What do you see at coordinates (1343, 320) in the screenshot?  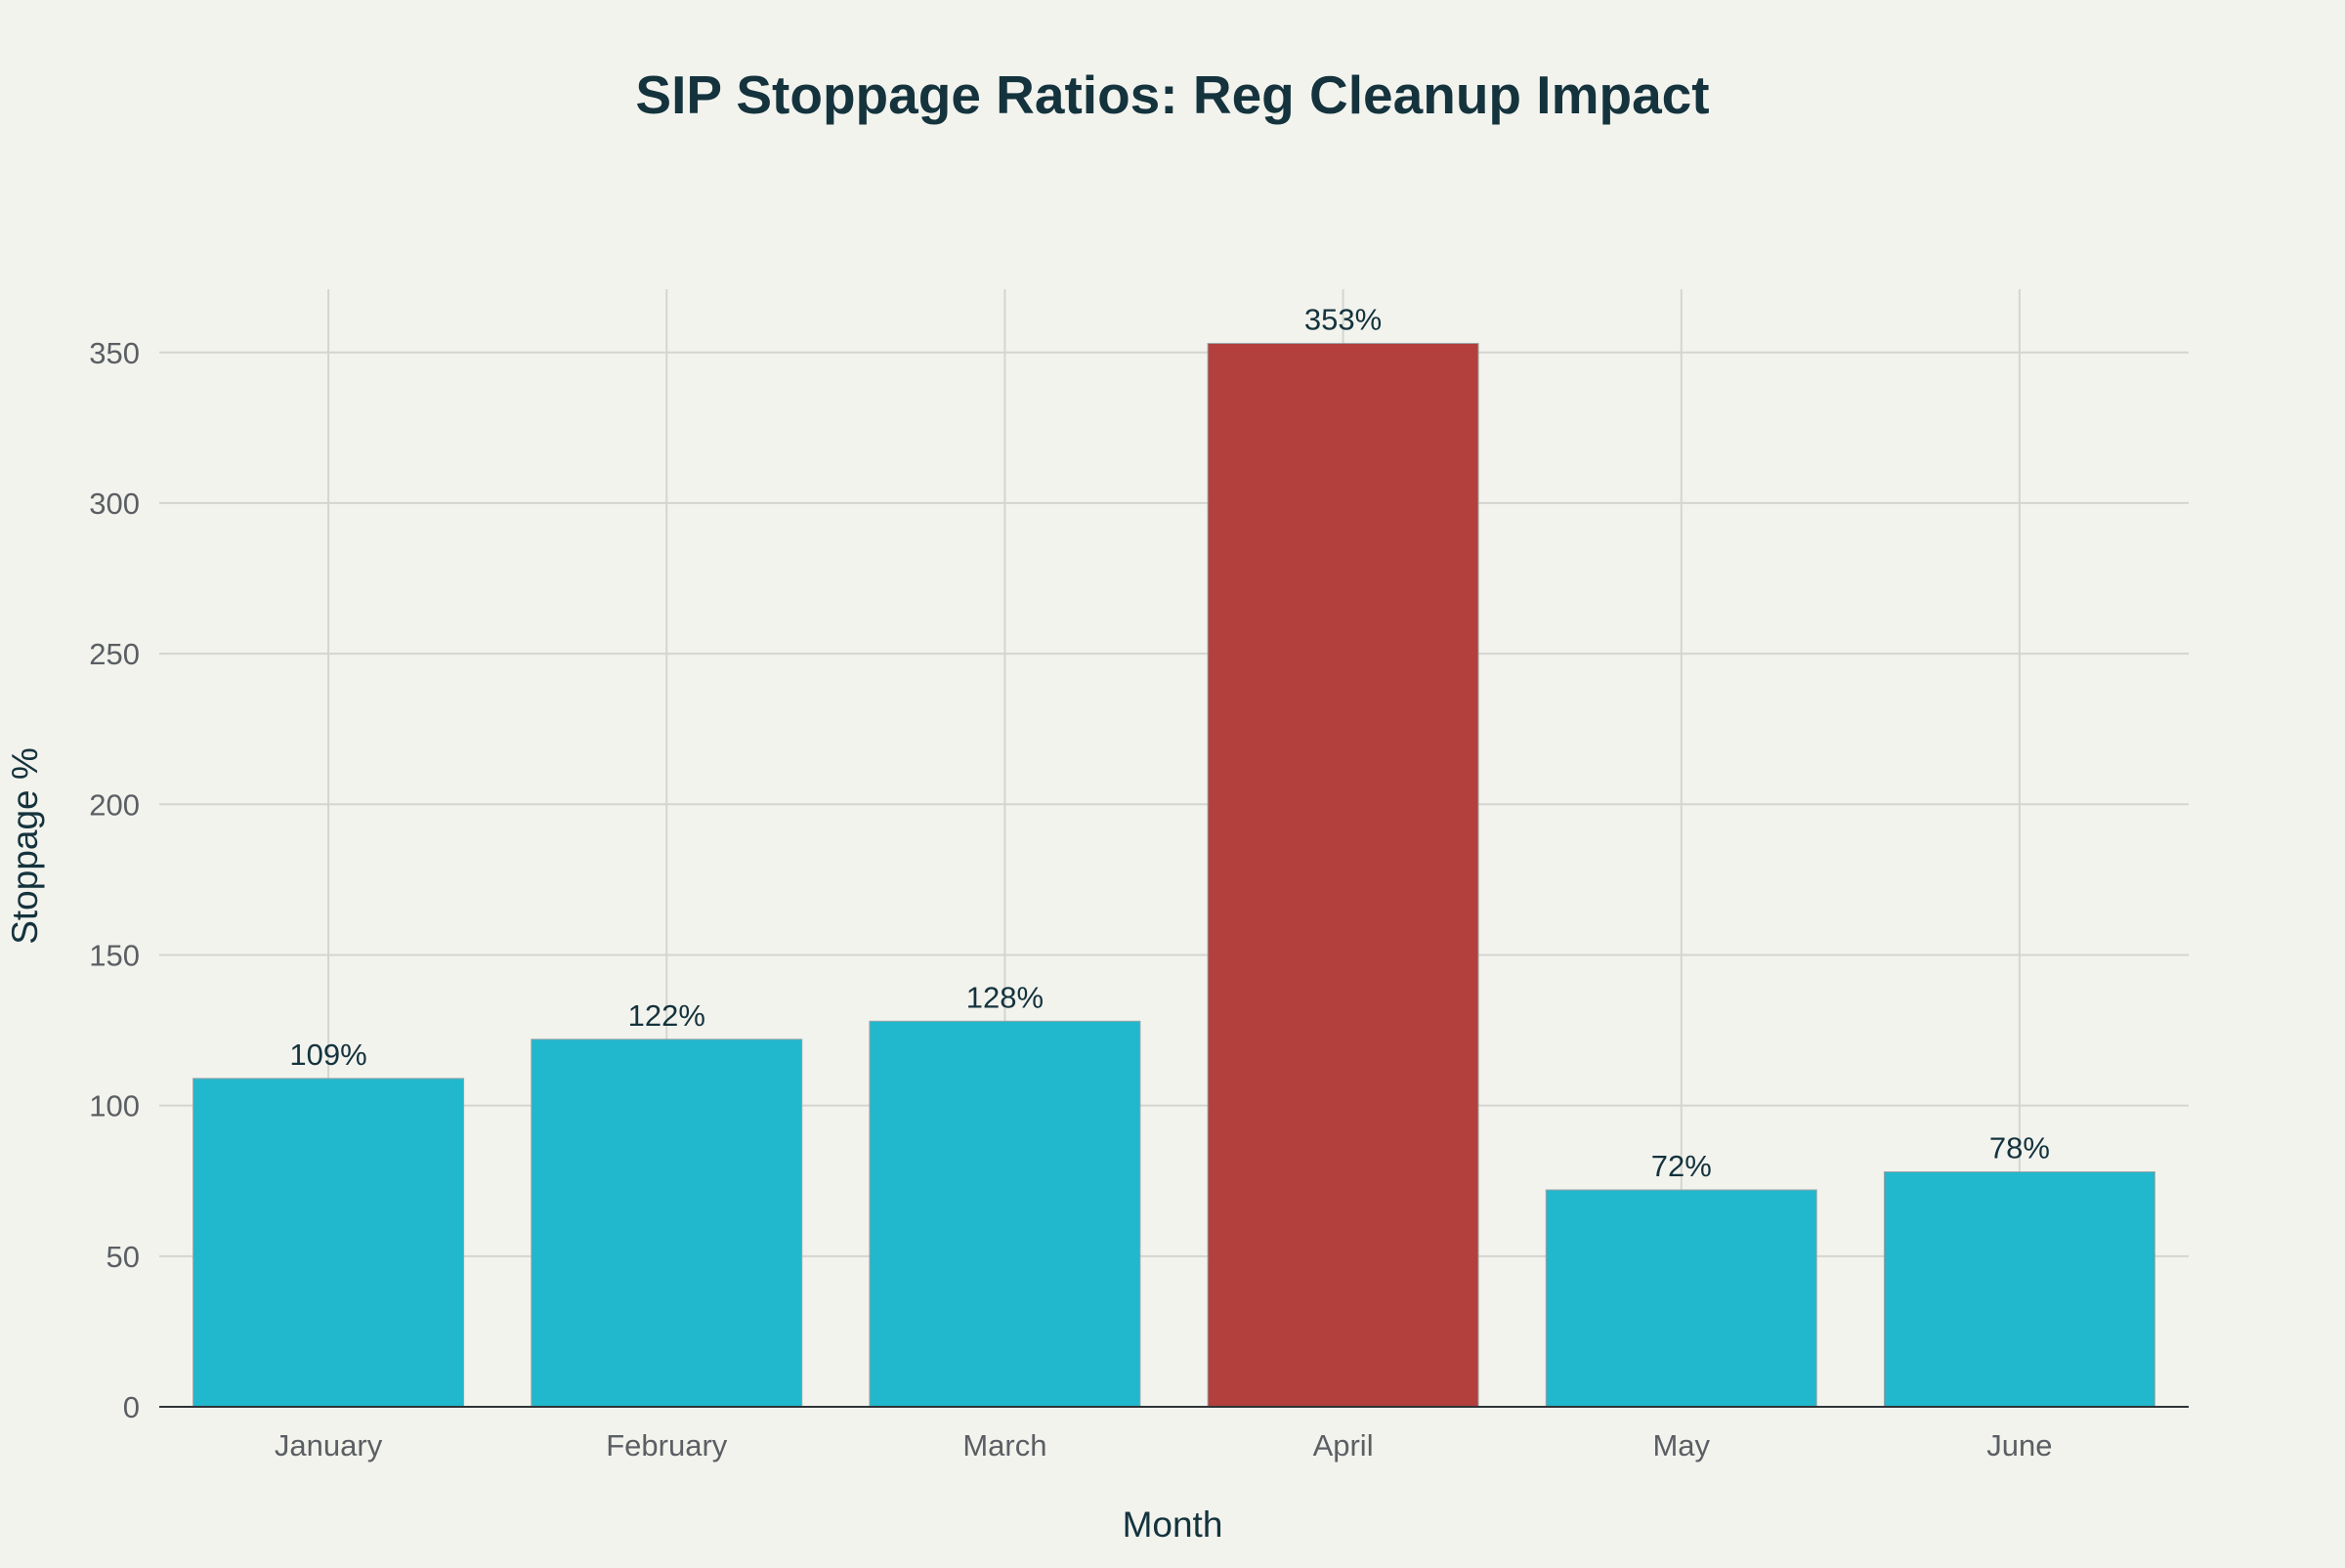 I see `data-label: 353%` at bounding box center [1343, 320].